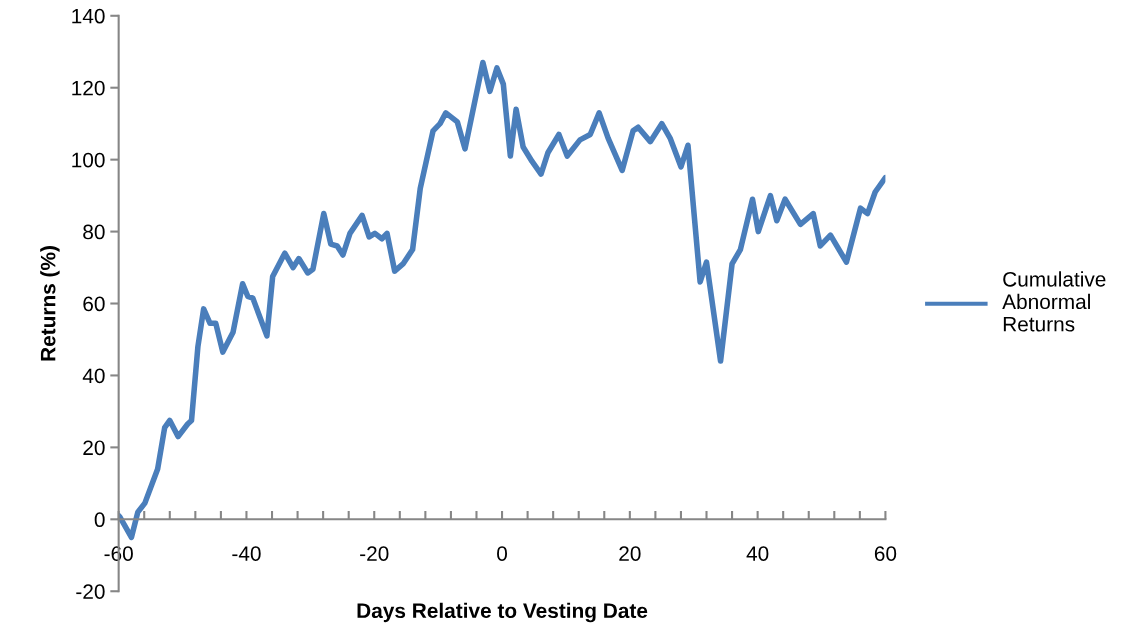 This screenshot has width=1141, height=631. I want to click on x-tick-label: -20, so click(374, 553).